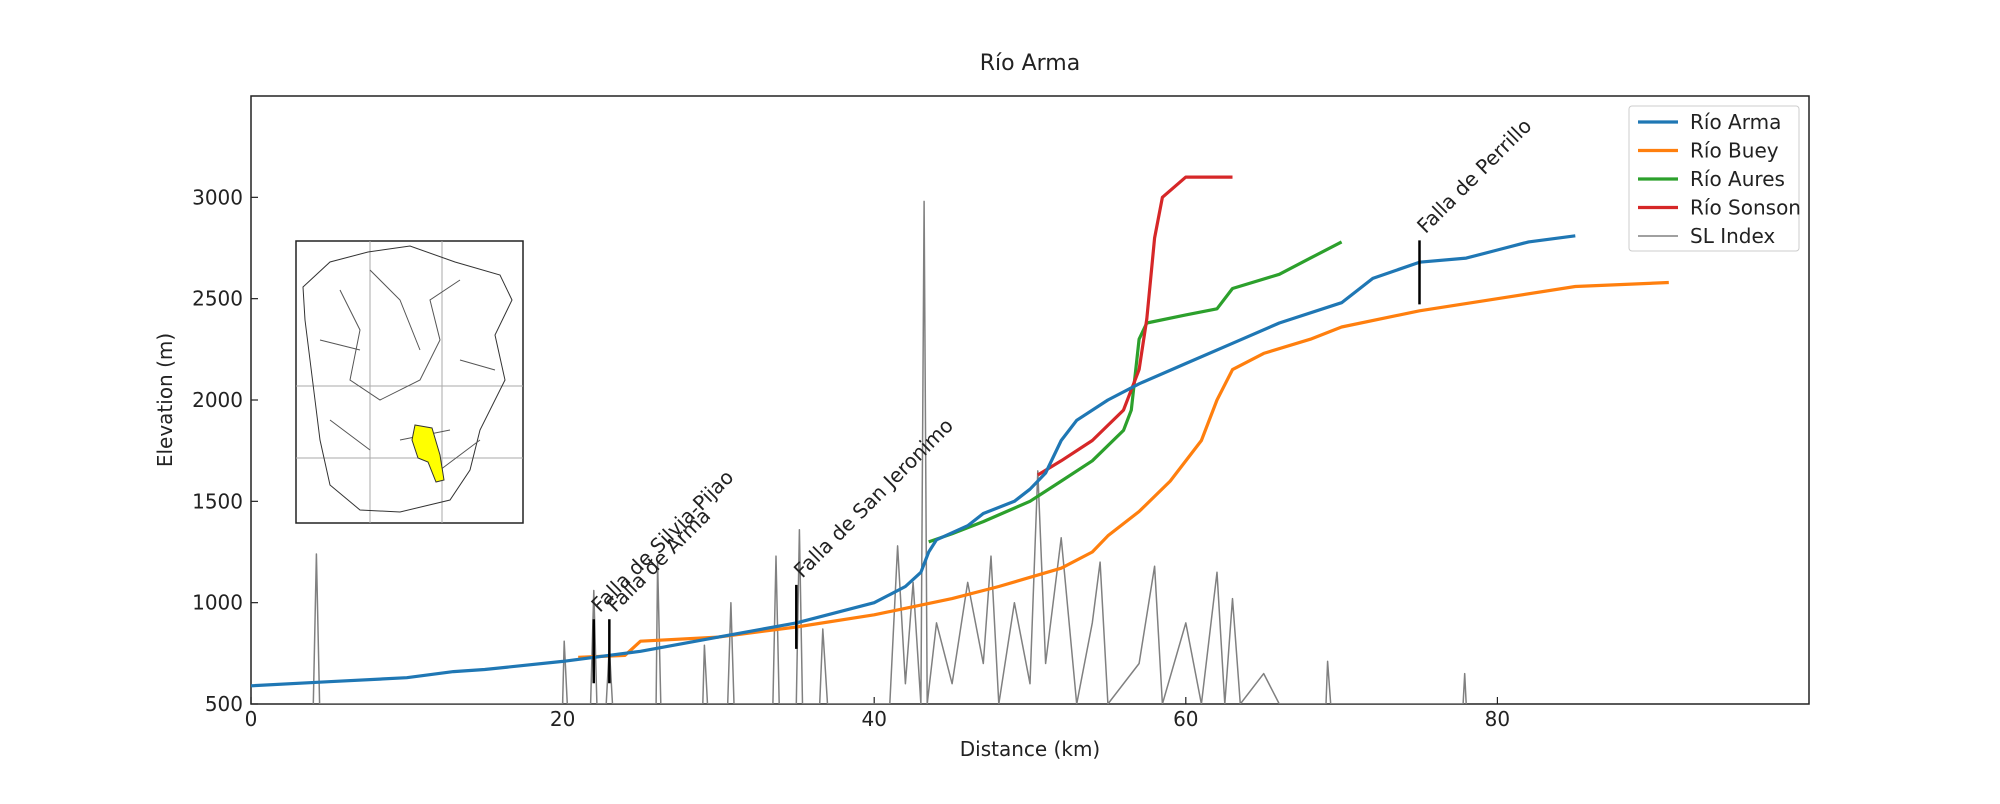 The height and width of the screenshot is (804, 2000). What do you see at coordinates (873, 719) in the screenshot?
I see `x-tick-label: 40` at bounding box center [873, 719].